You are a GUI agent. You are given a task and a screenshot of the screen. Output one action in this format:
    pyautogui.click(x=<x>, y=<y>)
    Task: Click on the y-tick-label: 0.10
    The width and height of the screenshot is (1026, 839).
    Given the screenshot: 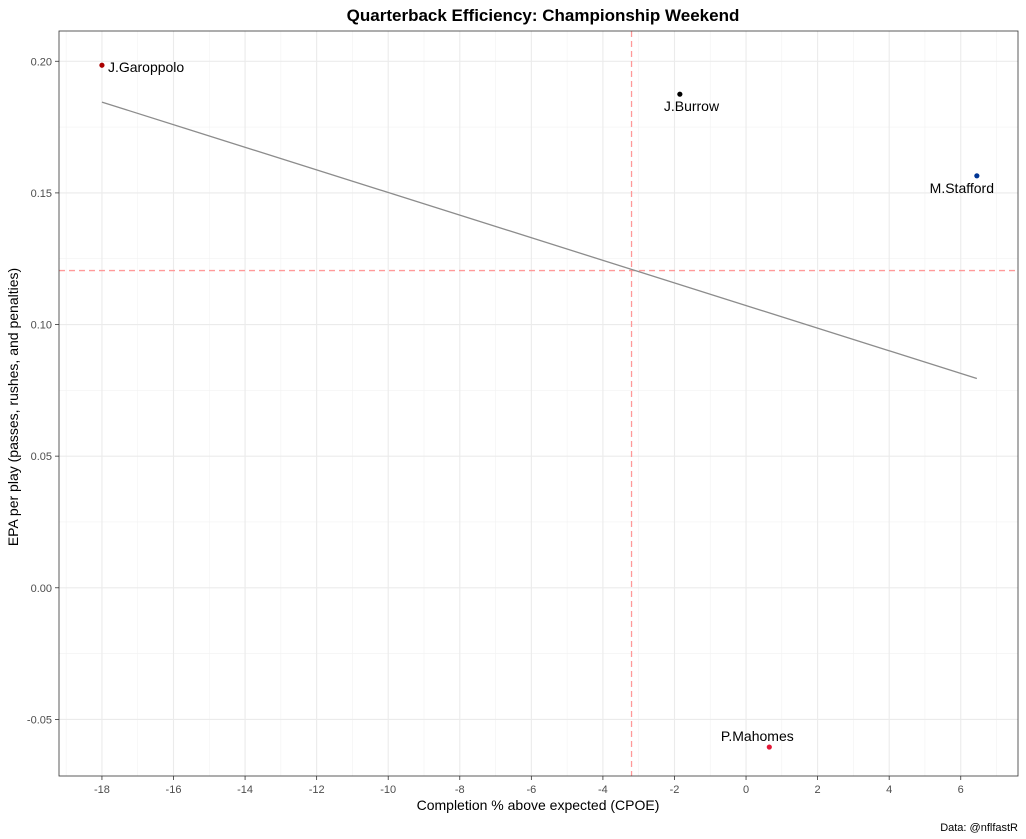 What is the action you would take?
    pyautogui.click(x=41, y=326)
    